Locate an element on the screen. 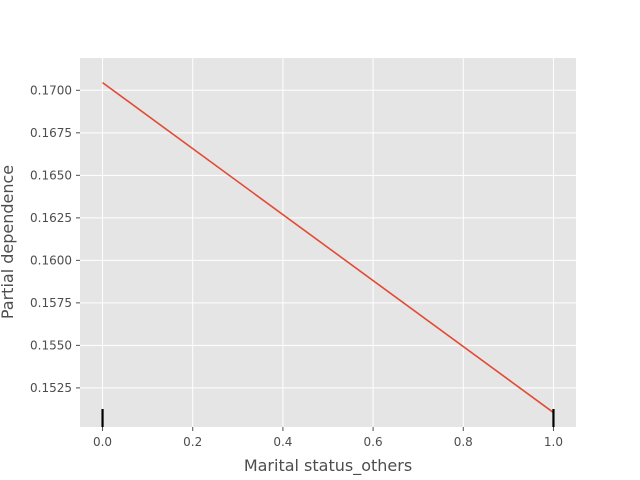 The width and height of the screenshot is (640, 480). y-tick-label: 0.1700 is located at coordinates (51, 90).